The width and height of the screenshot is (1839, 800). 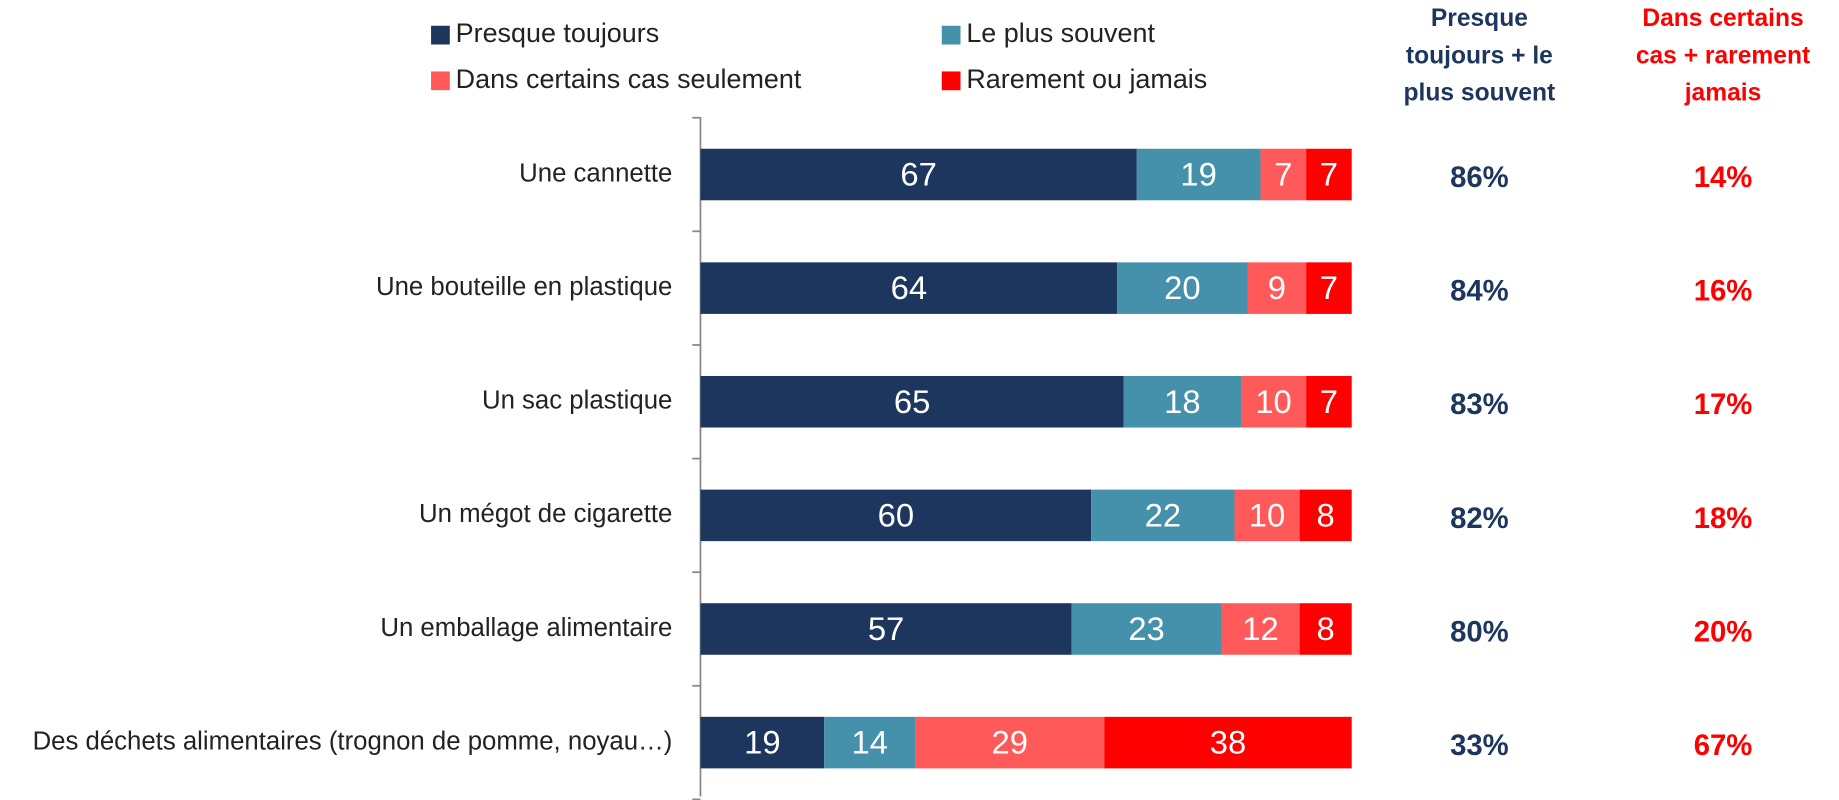 I want to click on data-label: 14, so click(x=870, y=742).